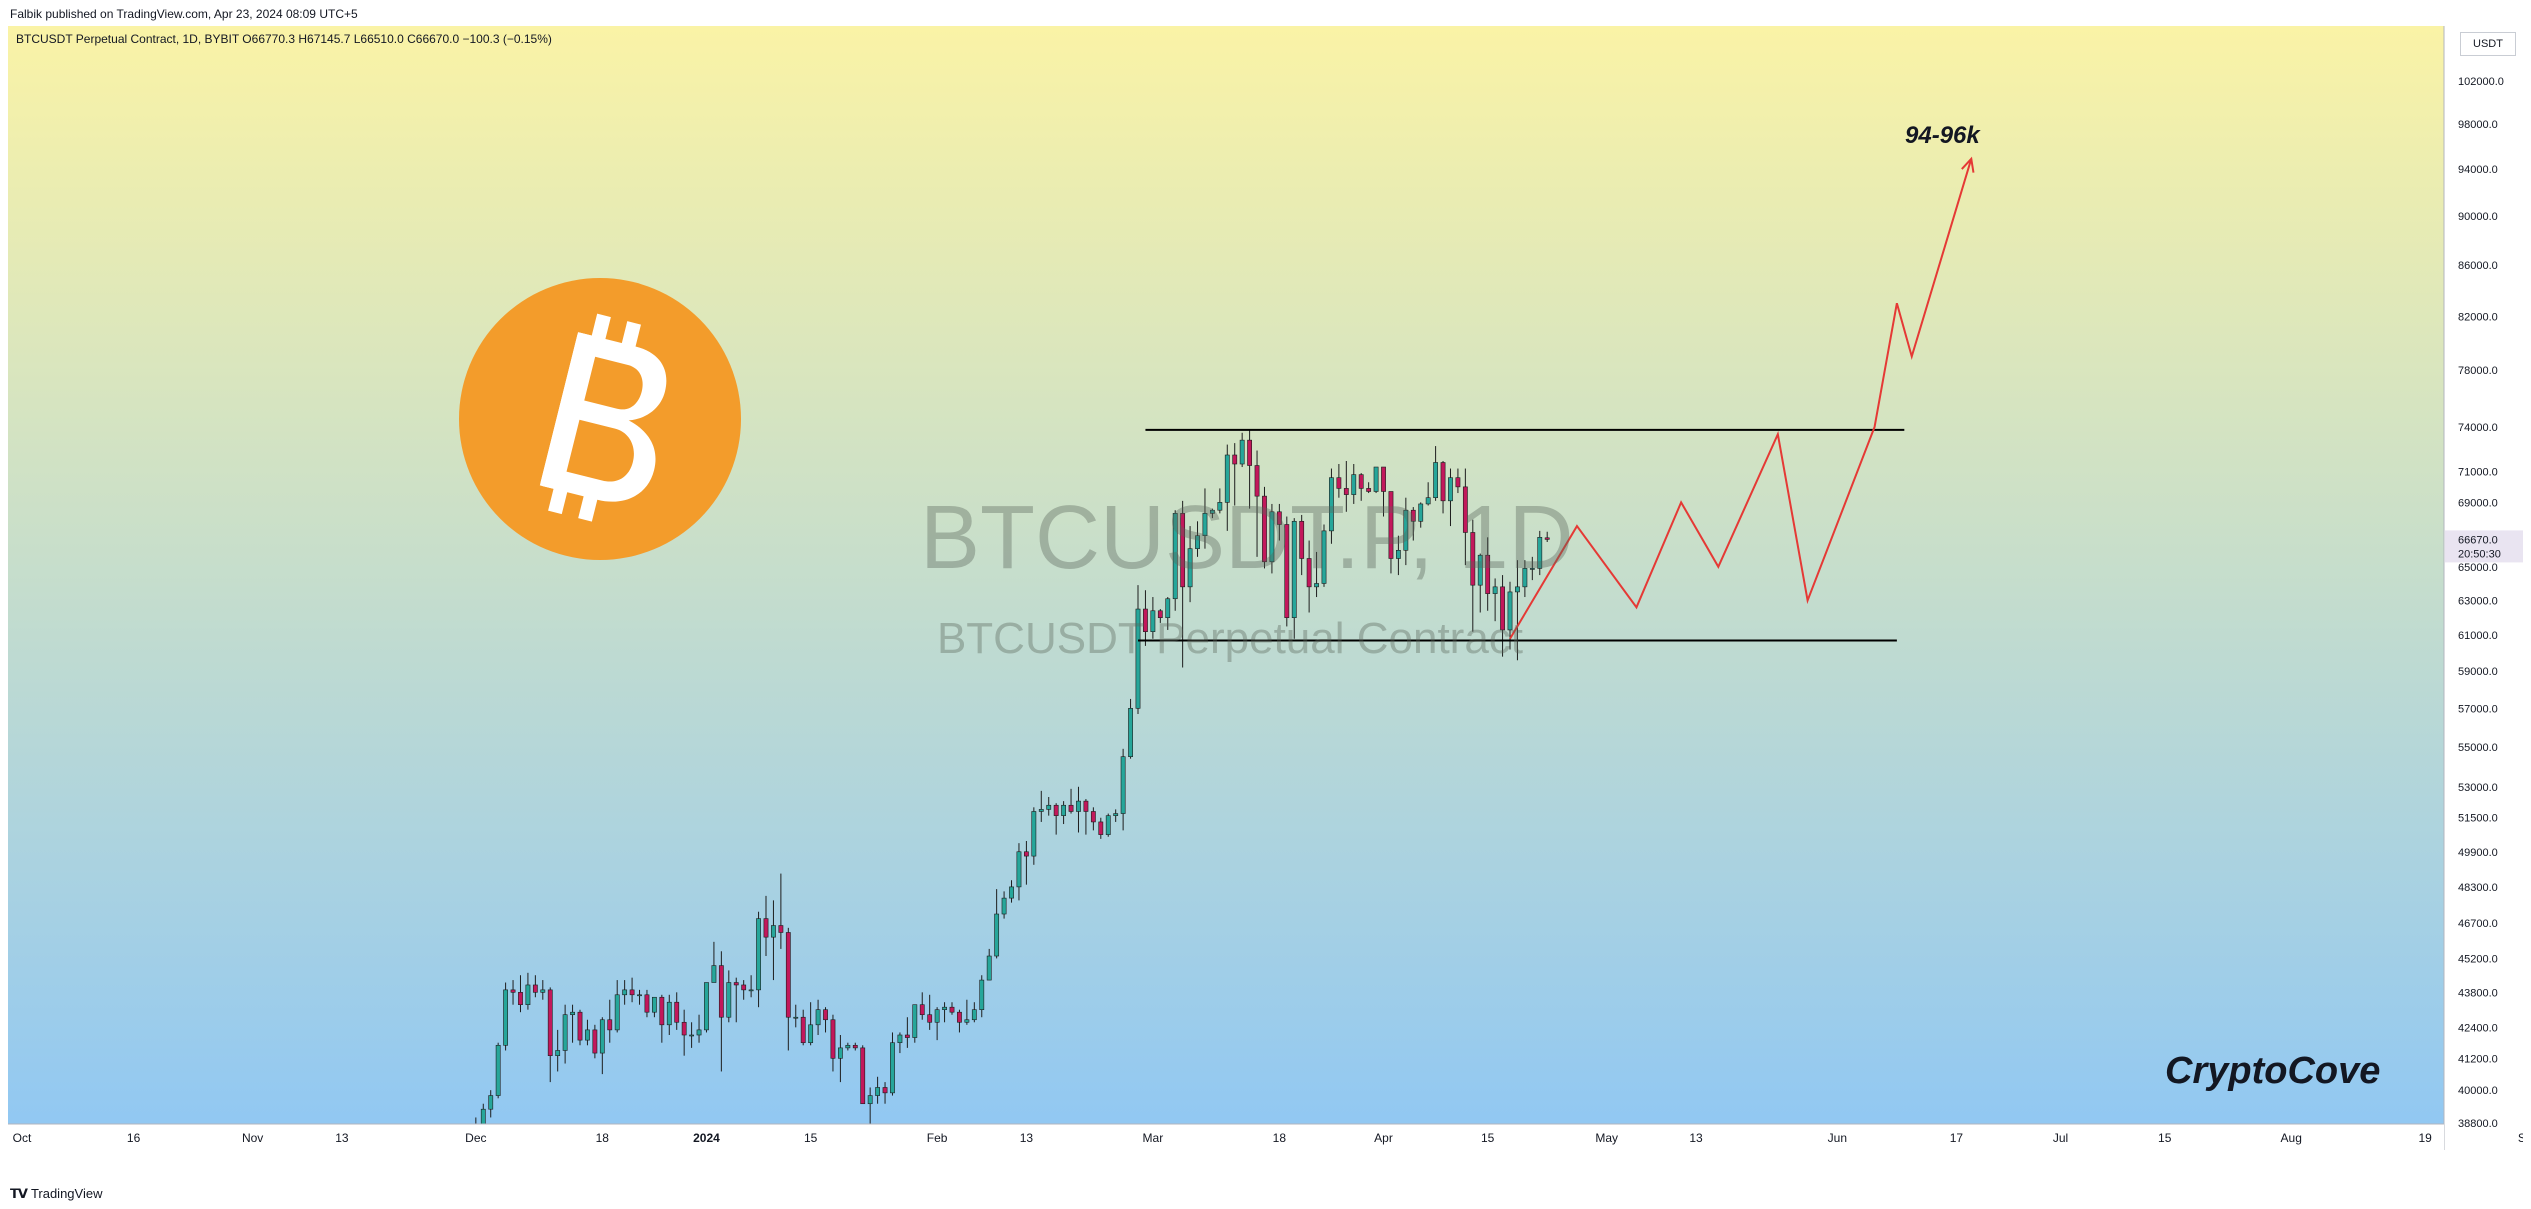  What do you see at coordinates (1957, 1138) in the screenshot?
I see `x-tick-label: 17` at bounding box center [1957, 1138].